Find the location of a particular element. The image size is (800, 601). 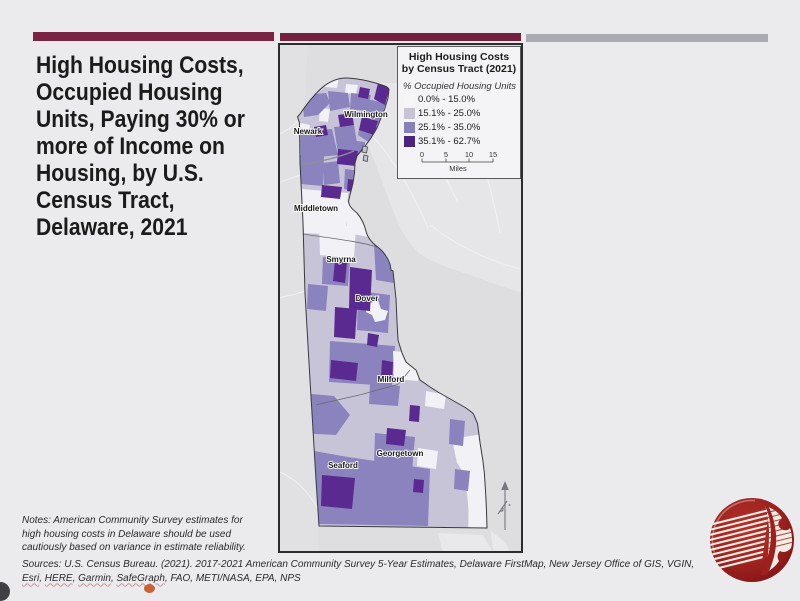

svg-text: 5 is located at coordinates (446, 154).